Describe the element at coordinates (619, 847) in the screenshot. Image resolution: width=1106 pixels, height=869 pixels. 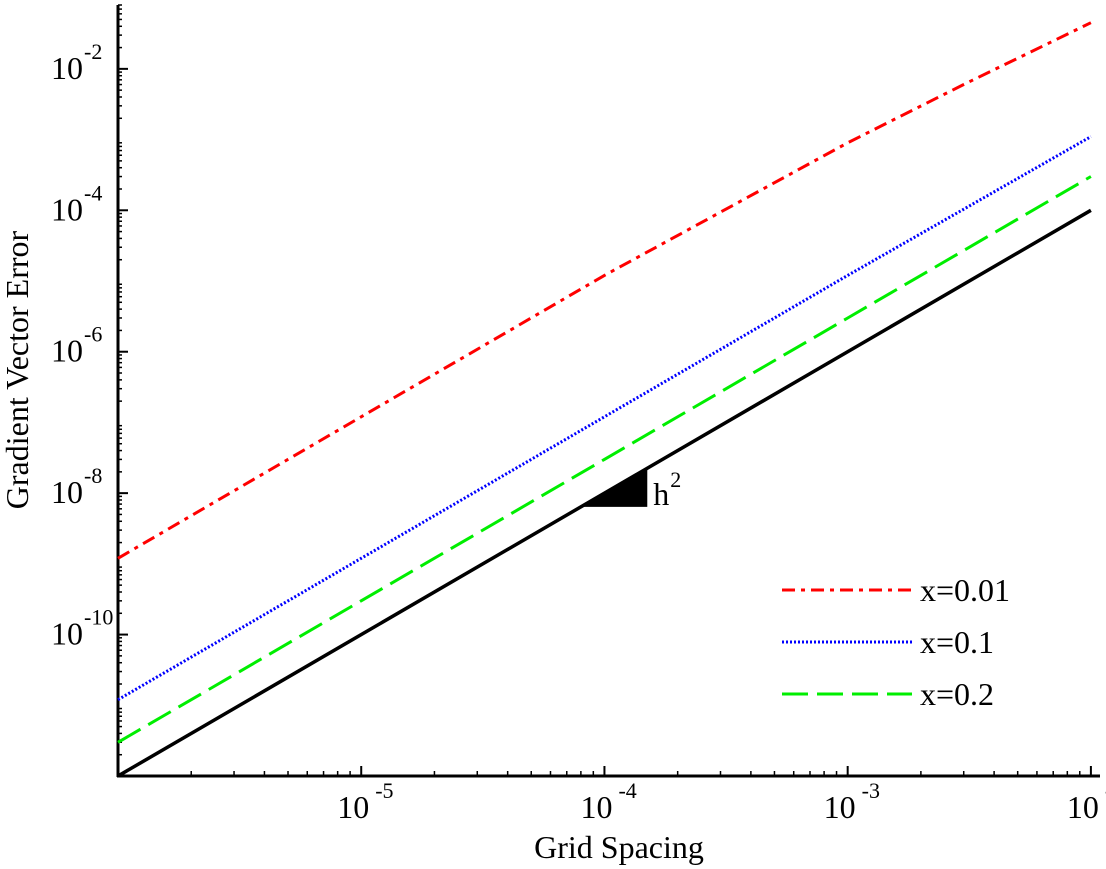
I see `x-axis-label: Grid Spacing` at that location.